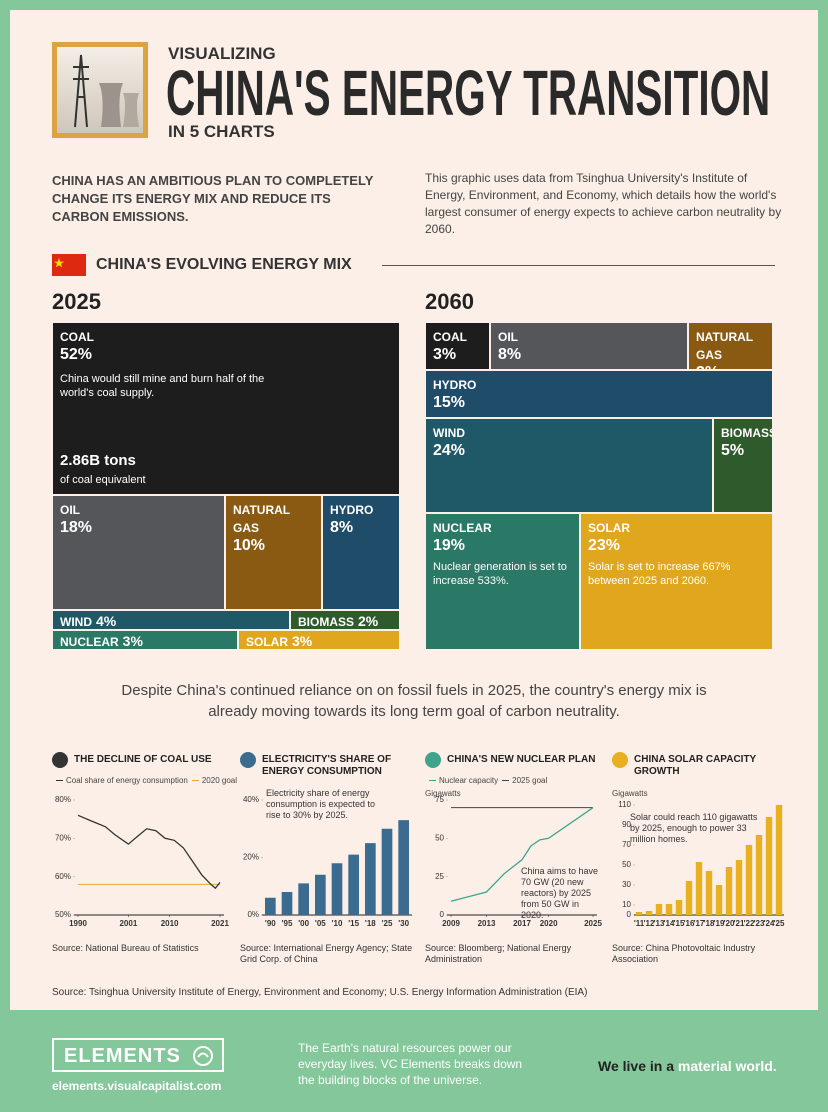  What do you see at coordinates (443, 793) in the screenshot?
I see `y-axis-label: Gigawatts` at bounding box center [443, 793].